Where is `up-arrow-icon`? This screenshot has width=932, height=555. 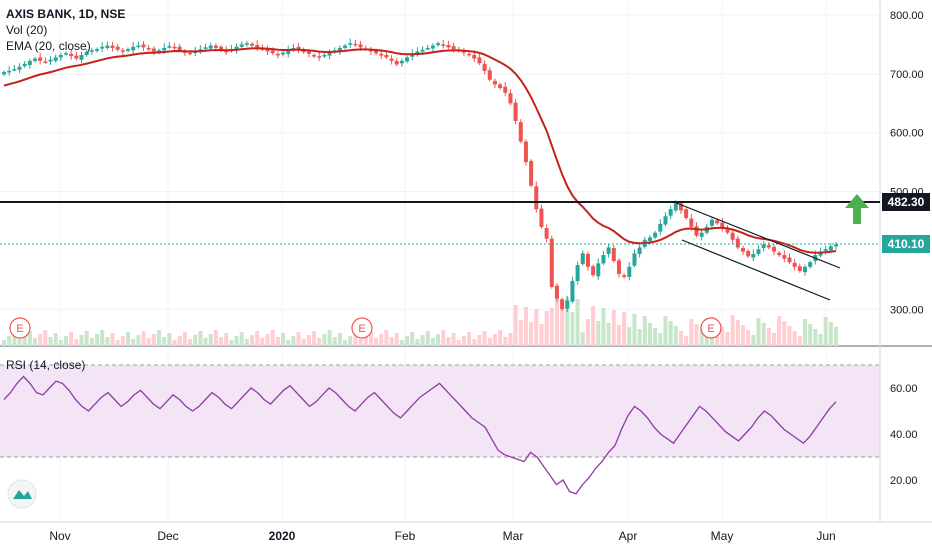
up-arrow-icon is located at coordinates (857, 209).